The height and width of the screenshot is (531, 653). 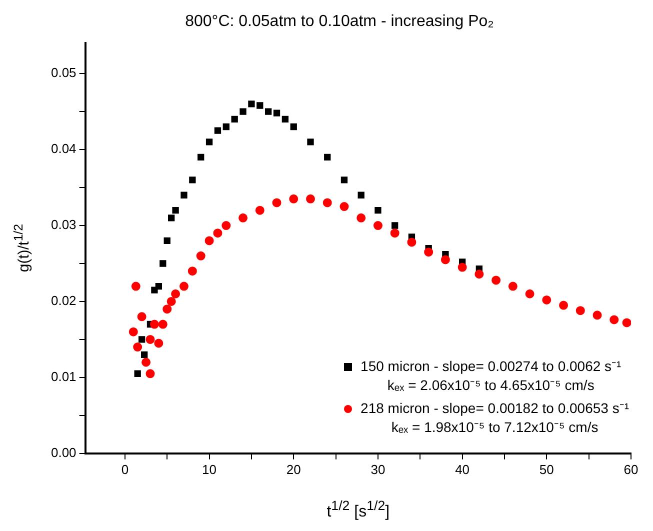 What do you see at coordinates (63, 300) in the screenshot?
I see `y-tick-label: 0.02` at bounding box center [63, 300].